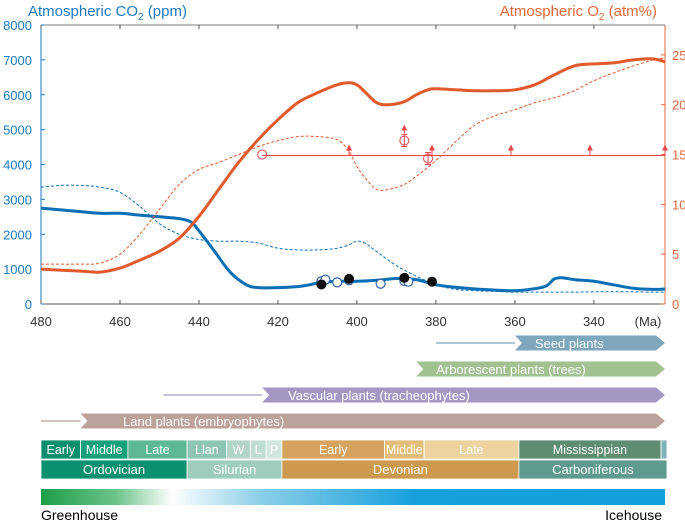  Describe the element at coordinates (107, 13) in the screenshot. I see `y-left-axis-title: Atmospheric CO2 (ppm)` at that location.